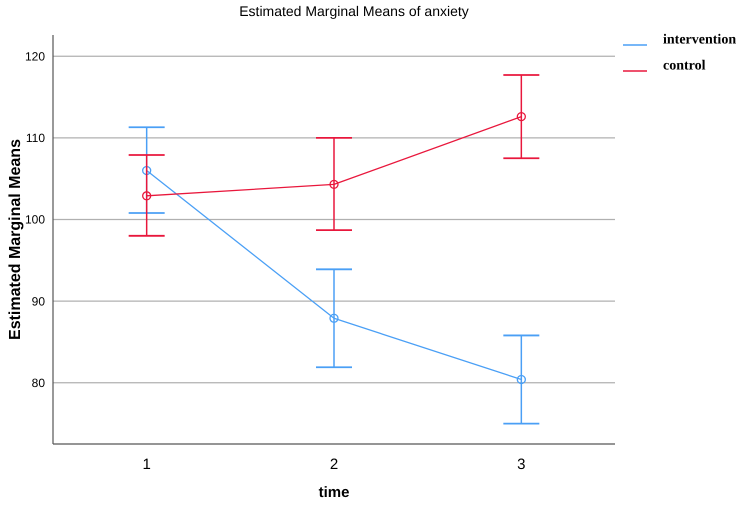  I want to click on legend-label: intervention, so click(699, 40).